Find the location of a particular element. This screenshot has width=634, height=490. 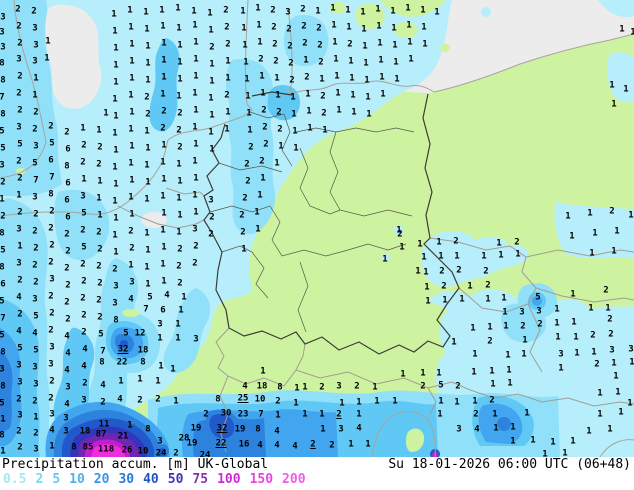

land-gap-france is located at coordinates (131, 313).